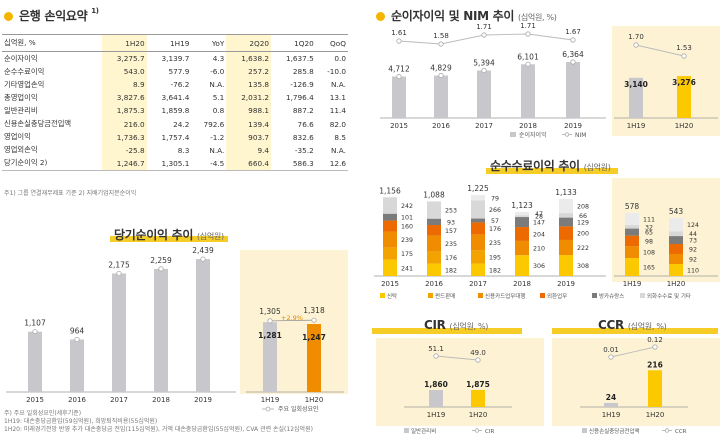  I want to click on segment-label: 79, so click(495, 198).